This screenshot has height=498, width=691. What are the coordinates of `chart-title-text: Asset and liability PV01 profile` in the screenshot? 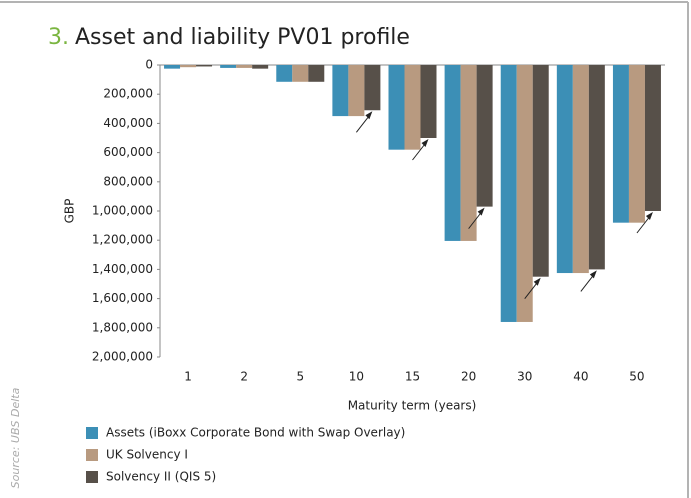 It's located at (242, 37).